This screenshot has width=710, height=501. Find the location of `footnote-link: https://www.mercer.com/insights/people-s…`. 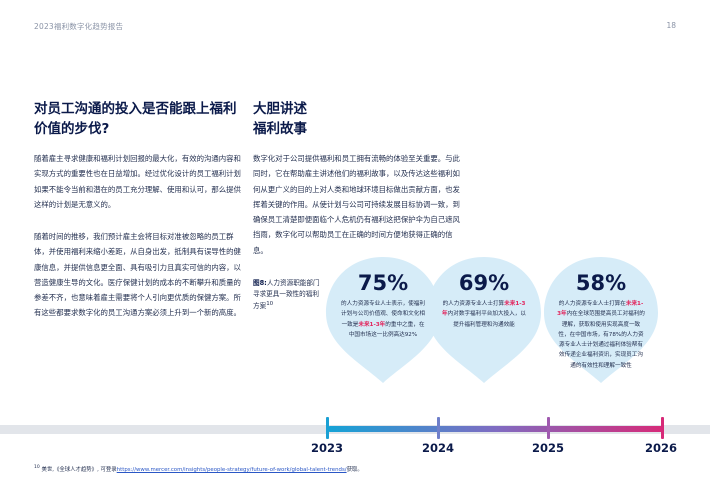

footnote-link: https://www.mercer.com/insights/people-s… is located at coordinates (231, 470).